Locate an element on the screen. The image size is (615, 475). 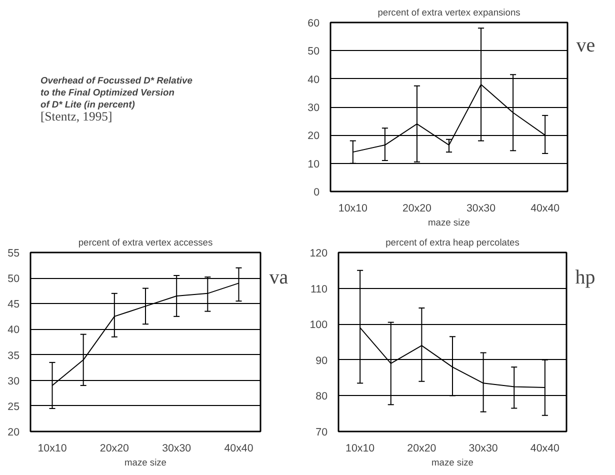
y-tick-label: 25 is located at coordinates (14, 406).